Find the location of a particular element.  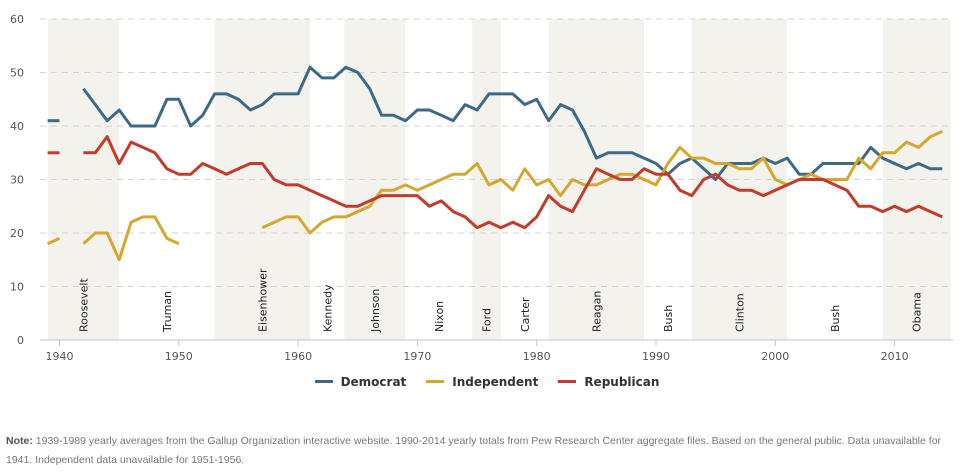

president-label: Carter is located at coordinates (525, 314).